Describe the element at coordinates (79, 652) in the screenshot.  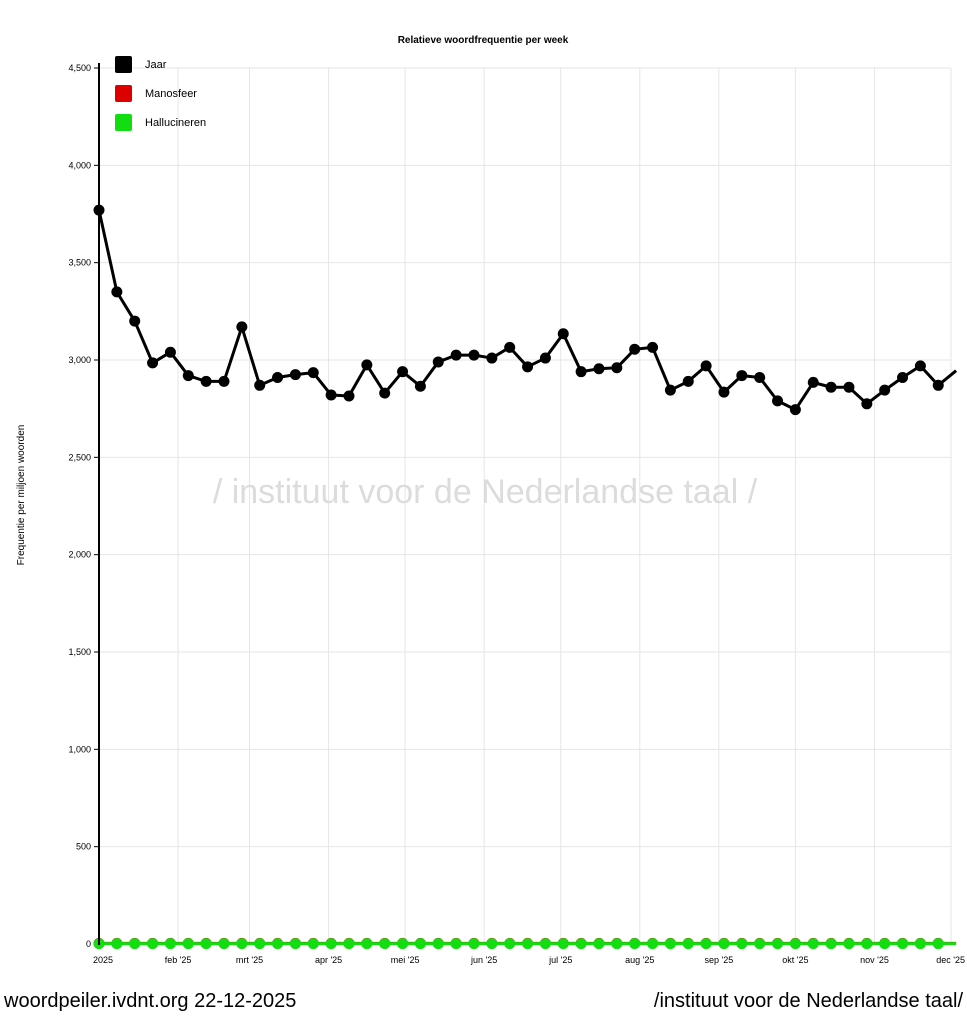
I see `y-tick-label: 1,500` at that location.